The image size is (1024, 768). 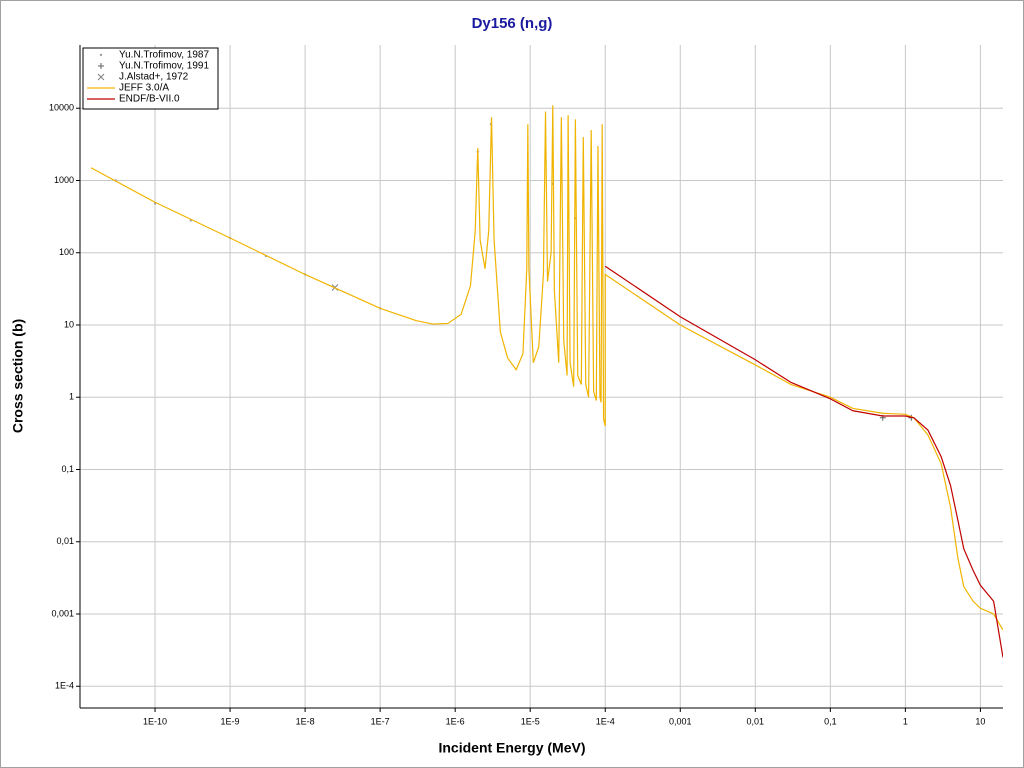 I want to click on legend-label: J.Alstad+, 1972, so click(x=154, y=77).